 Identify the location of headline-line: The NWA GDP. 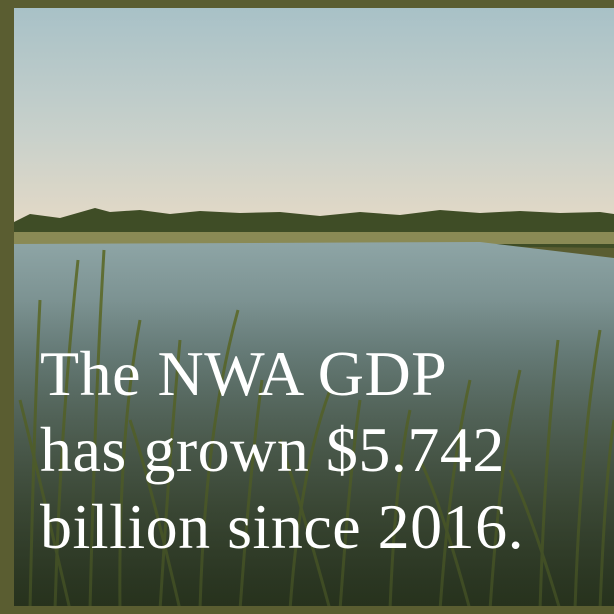
(243, 373).